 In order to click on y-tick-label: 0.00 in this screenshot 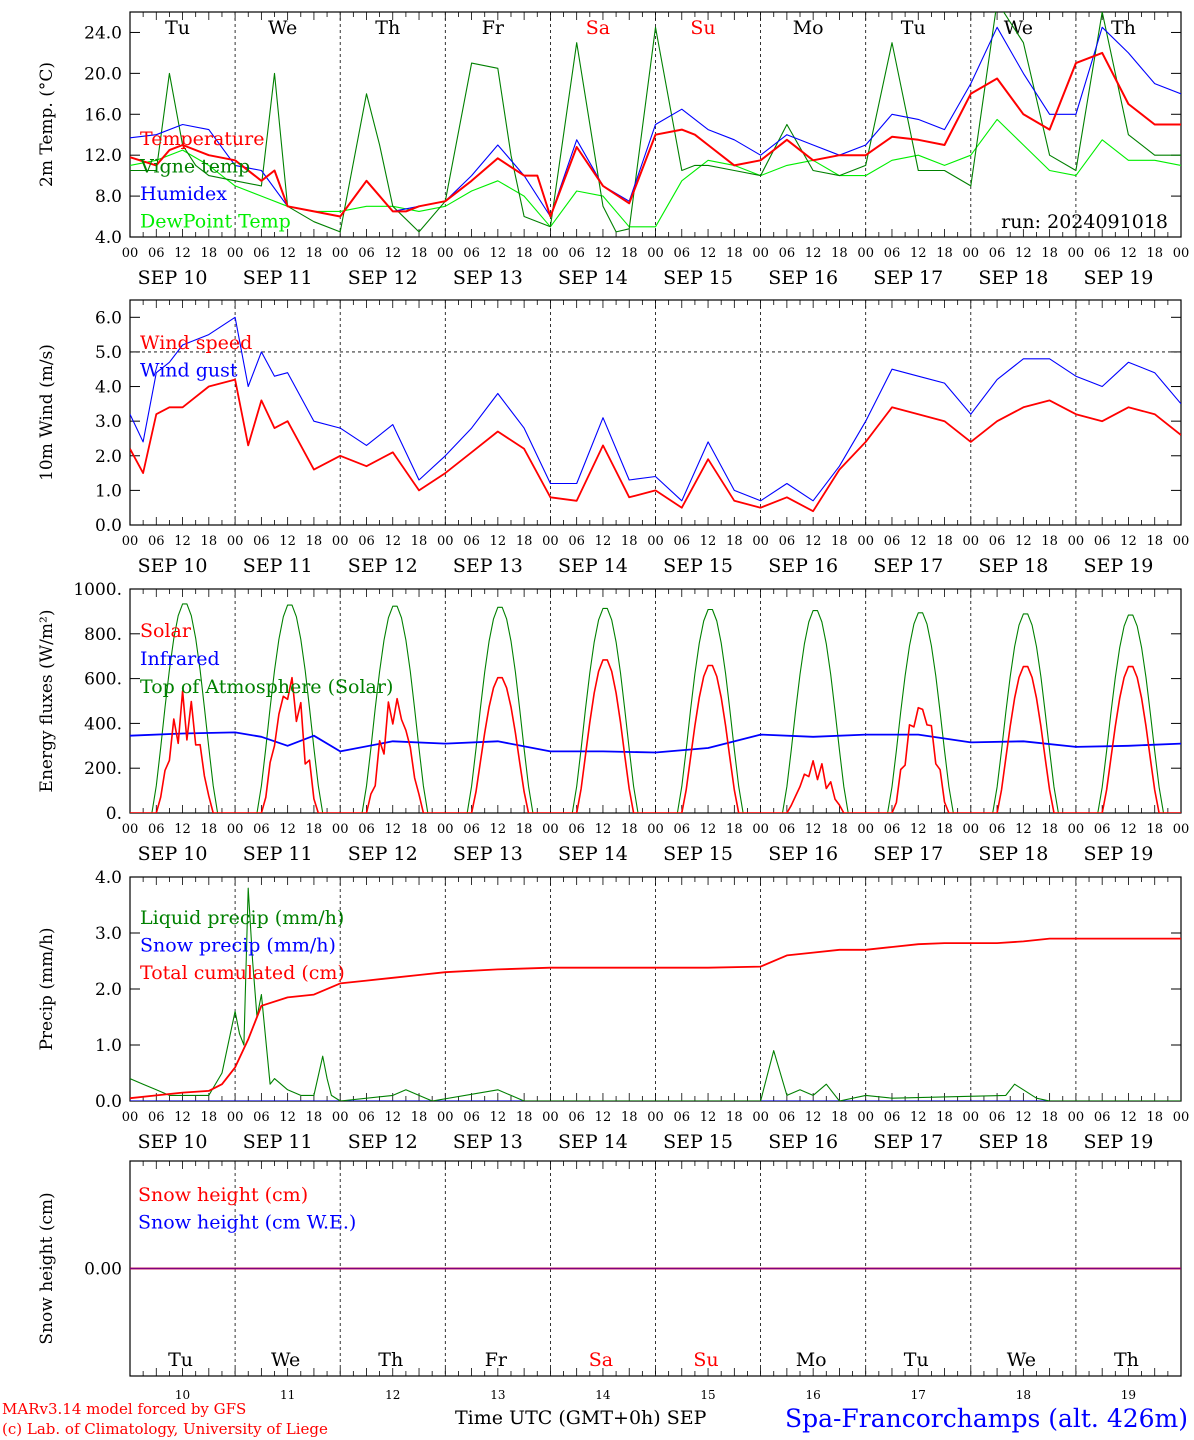, I will do `click(103, 1270)`.